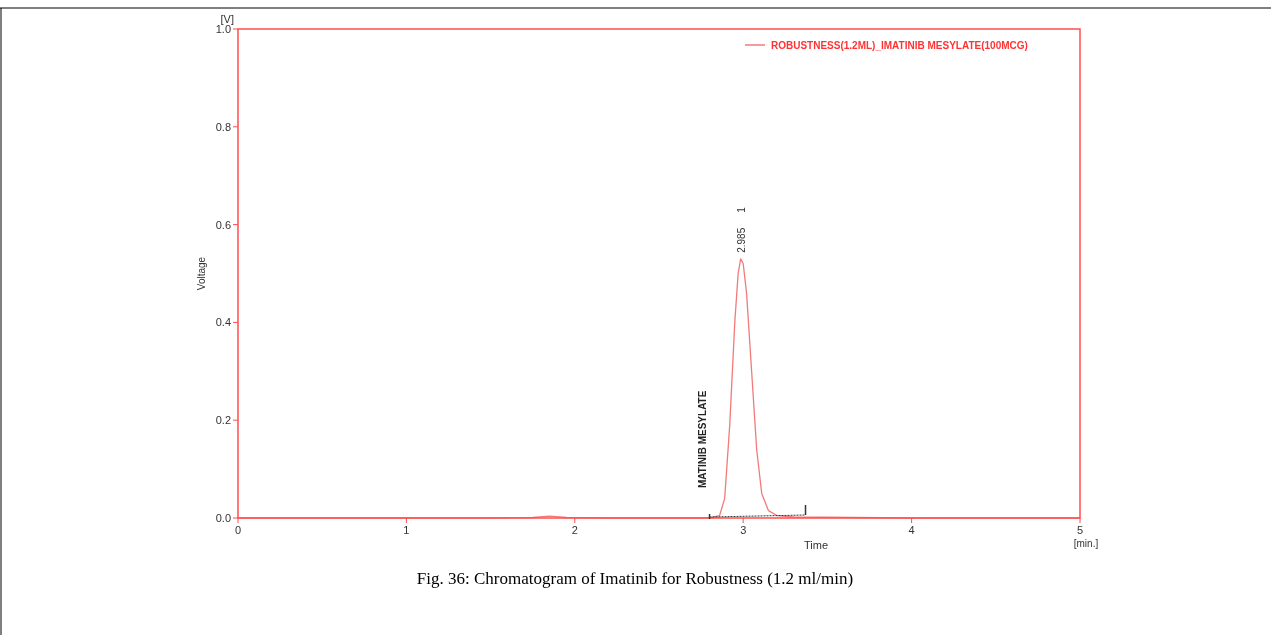 The image size is (1271, 635). Describe the element at coordinates (635, 578) in the screenshot. I see `caption: Fig. 36: Chromatogram of Imatinib for Robustness (1.2 ml/min)` at that location.